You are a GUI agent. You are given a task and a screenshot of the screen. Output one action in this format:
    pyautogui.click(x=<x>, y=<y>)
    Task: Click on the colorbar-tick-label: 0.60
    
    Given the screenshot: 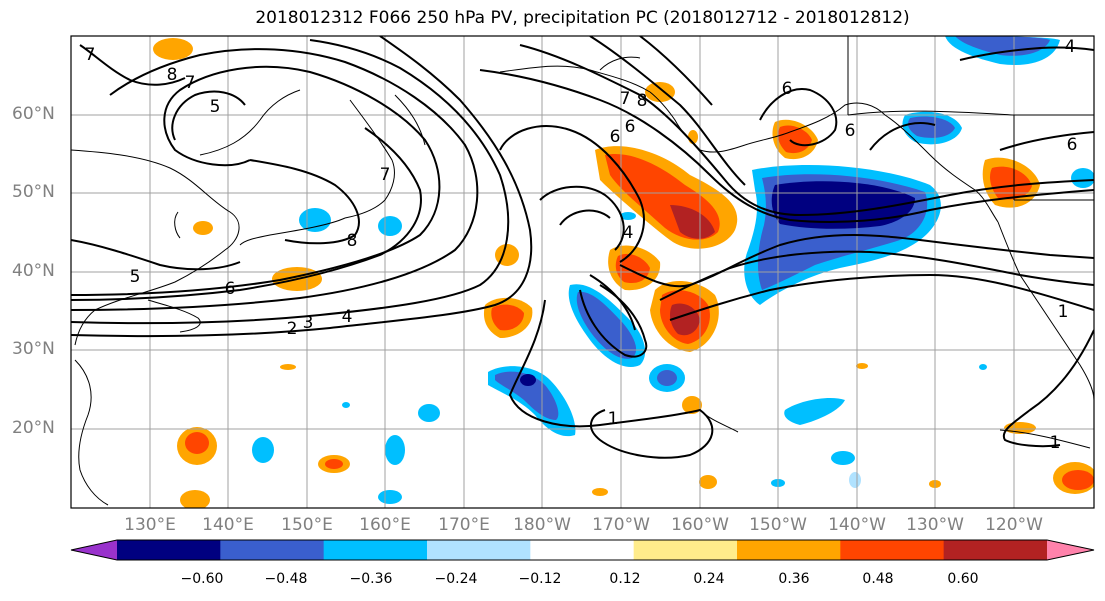 What is the action you would take?
    pyautogui.click(x=963, y=579)
    